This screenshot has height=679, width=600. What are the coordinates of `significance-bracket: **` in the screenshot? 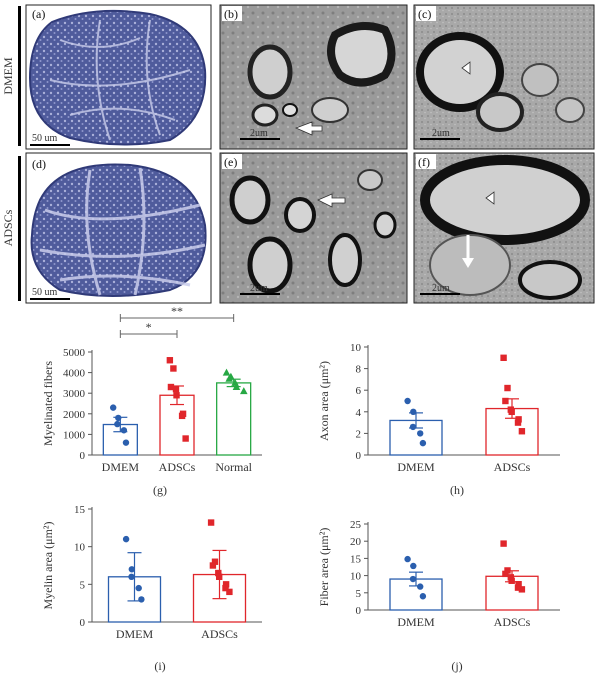 It's located at (177, 313).